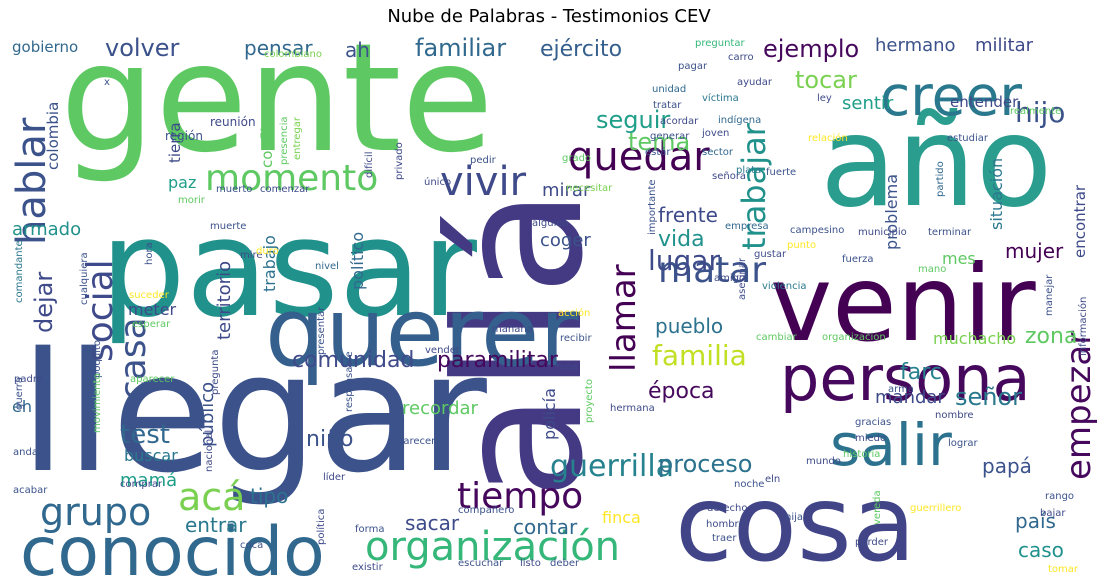  I want to click on word-acción: acción, so click(574, 313).